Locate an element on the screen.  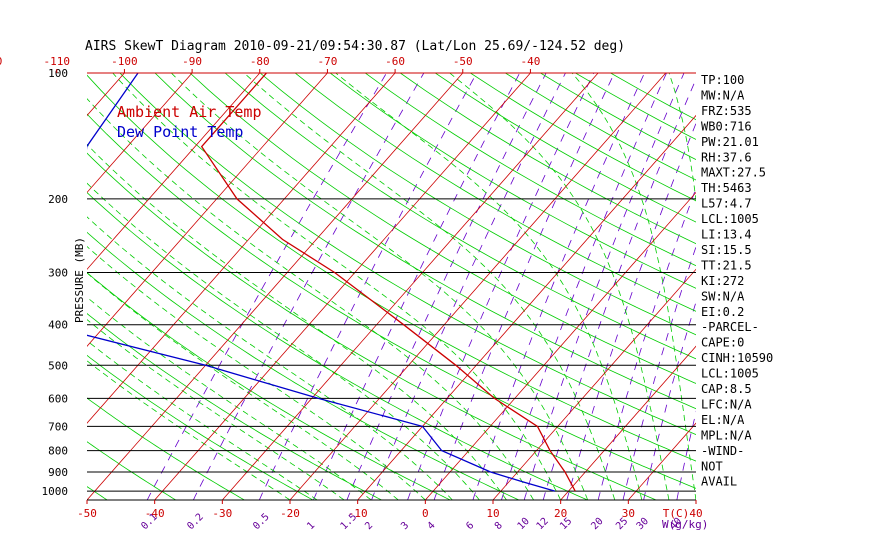
top-tick-label: -110 is located at coordinates (57, 61).